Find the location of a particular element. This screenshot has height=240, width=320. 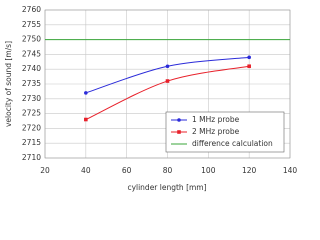

y-tick-label: 2735 is located at coordinates (31, 83).